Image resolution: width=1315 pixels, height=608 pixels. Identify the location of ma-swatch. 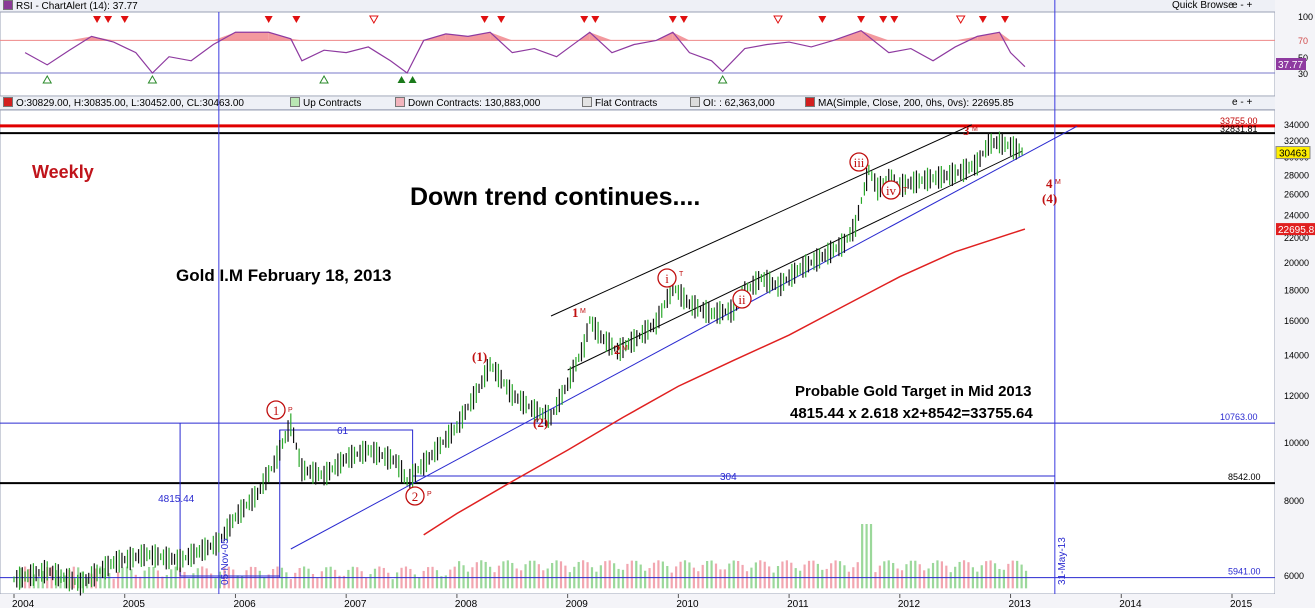
(810, 102).